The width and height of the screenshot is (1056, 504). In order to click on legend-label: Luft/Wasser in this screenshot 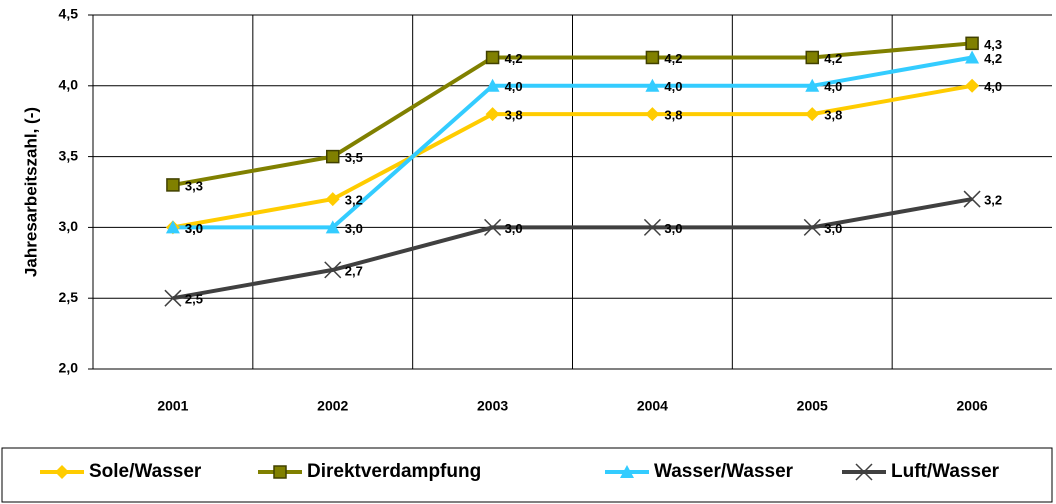, I will do `click(945, 471)`.